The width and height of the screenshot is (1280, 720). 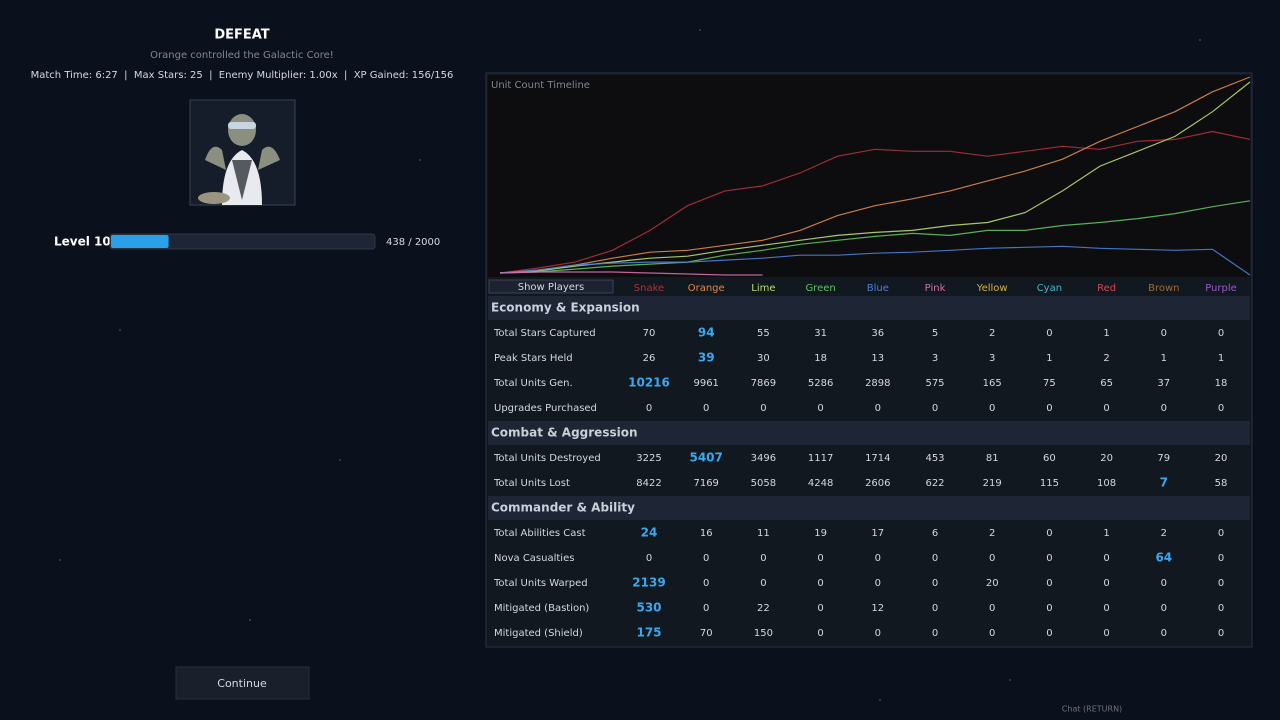 I want to click on section-title: Economy & Expansion, so click(x=565, y=308).